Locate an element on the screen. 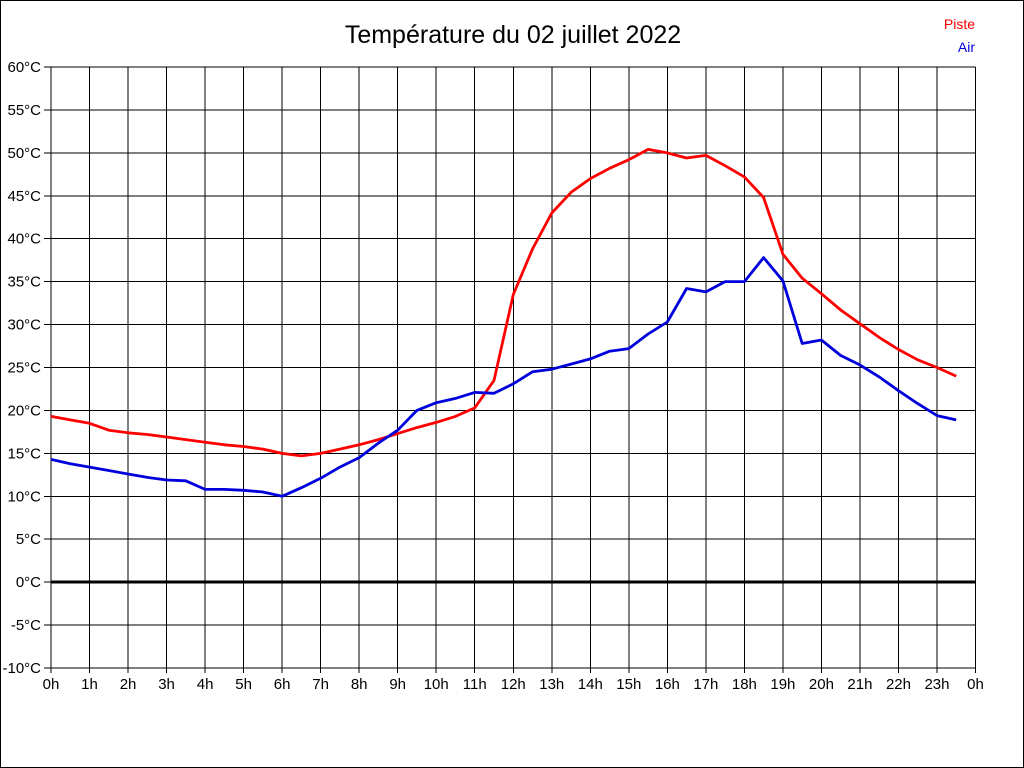  x-tick-label: 11h is located at coordinates (475, 684).